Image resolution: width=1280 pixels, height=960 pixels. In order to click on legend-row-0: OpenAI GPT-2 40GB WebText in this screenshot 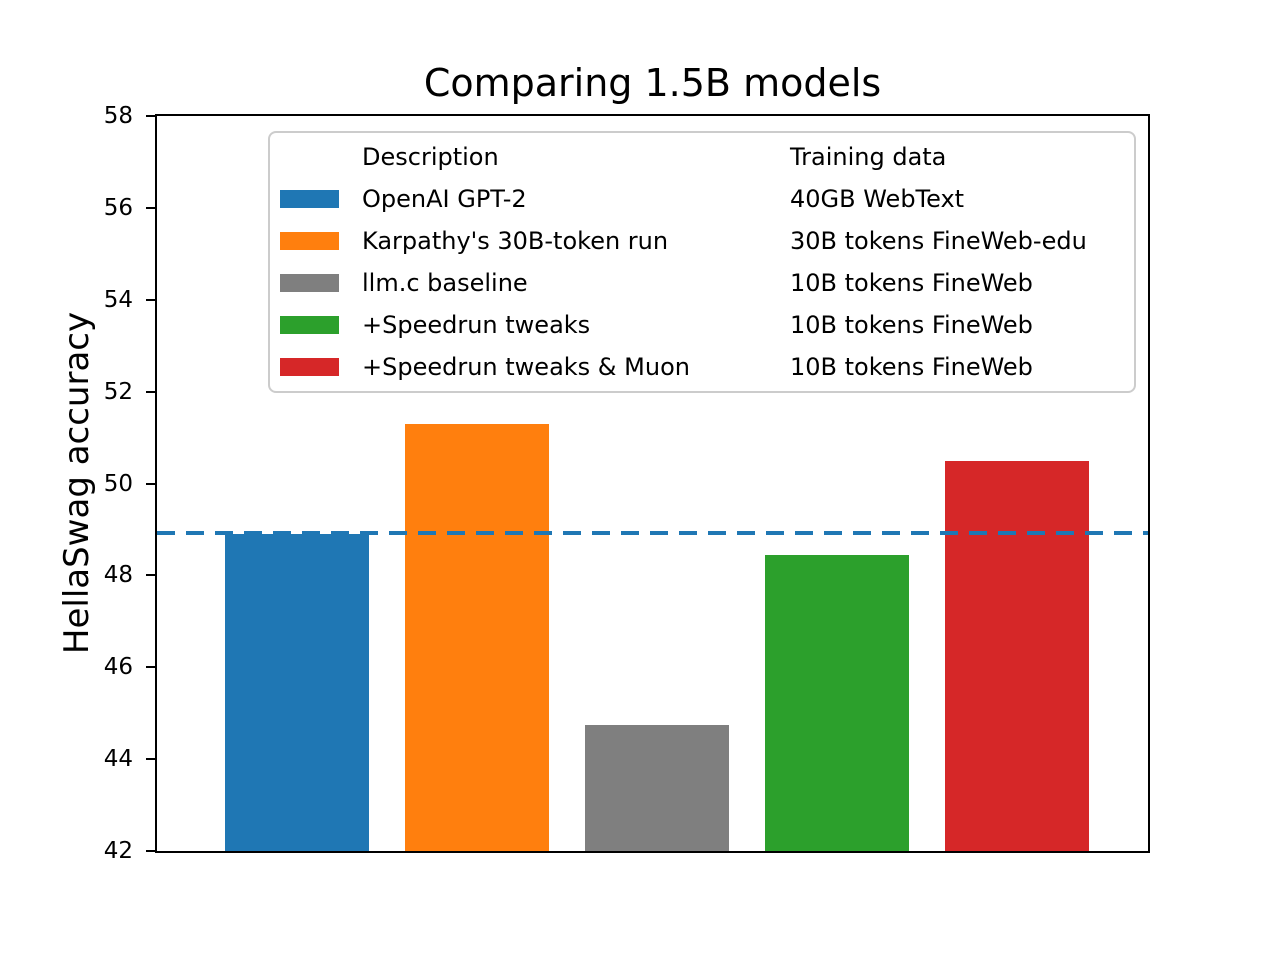, I will do `click(702, 199)`.